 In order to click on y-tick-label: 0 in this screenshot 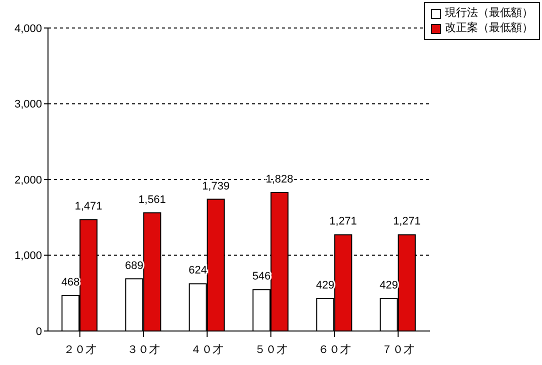, I will do `click(39, 332)`.